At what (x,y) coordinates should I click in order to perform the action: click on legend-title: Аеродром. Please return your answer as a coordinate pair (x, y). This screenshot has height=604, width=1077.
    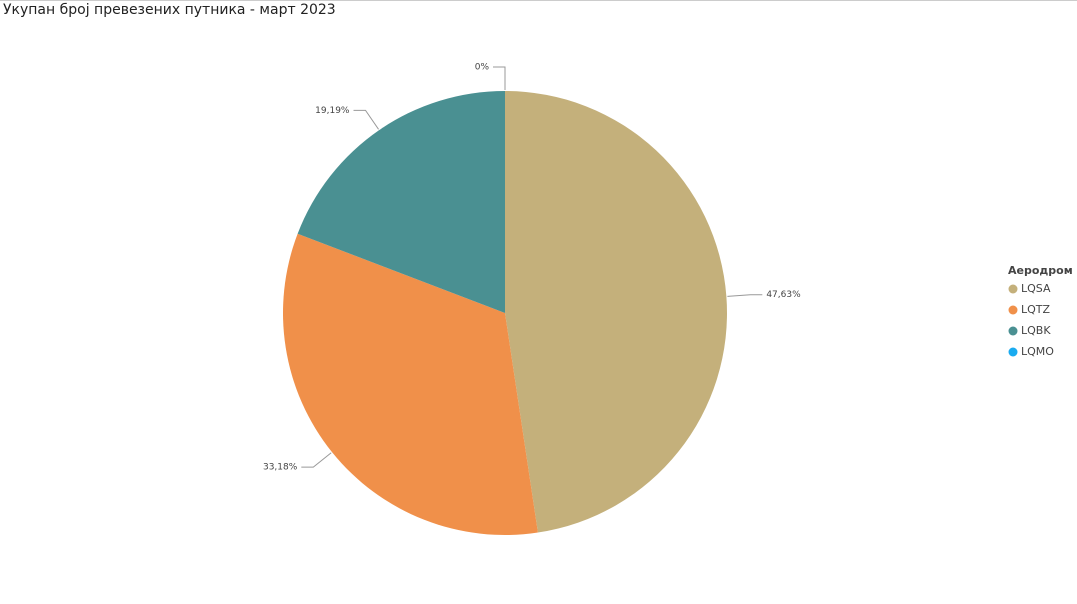
    Looking at the image, I should click on (1040, 270).